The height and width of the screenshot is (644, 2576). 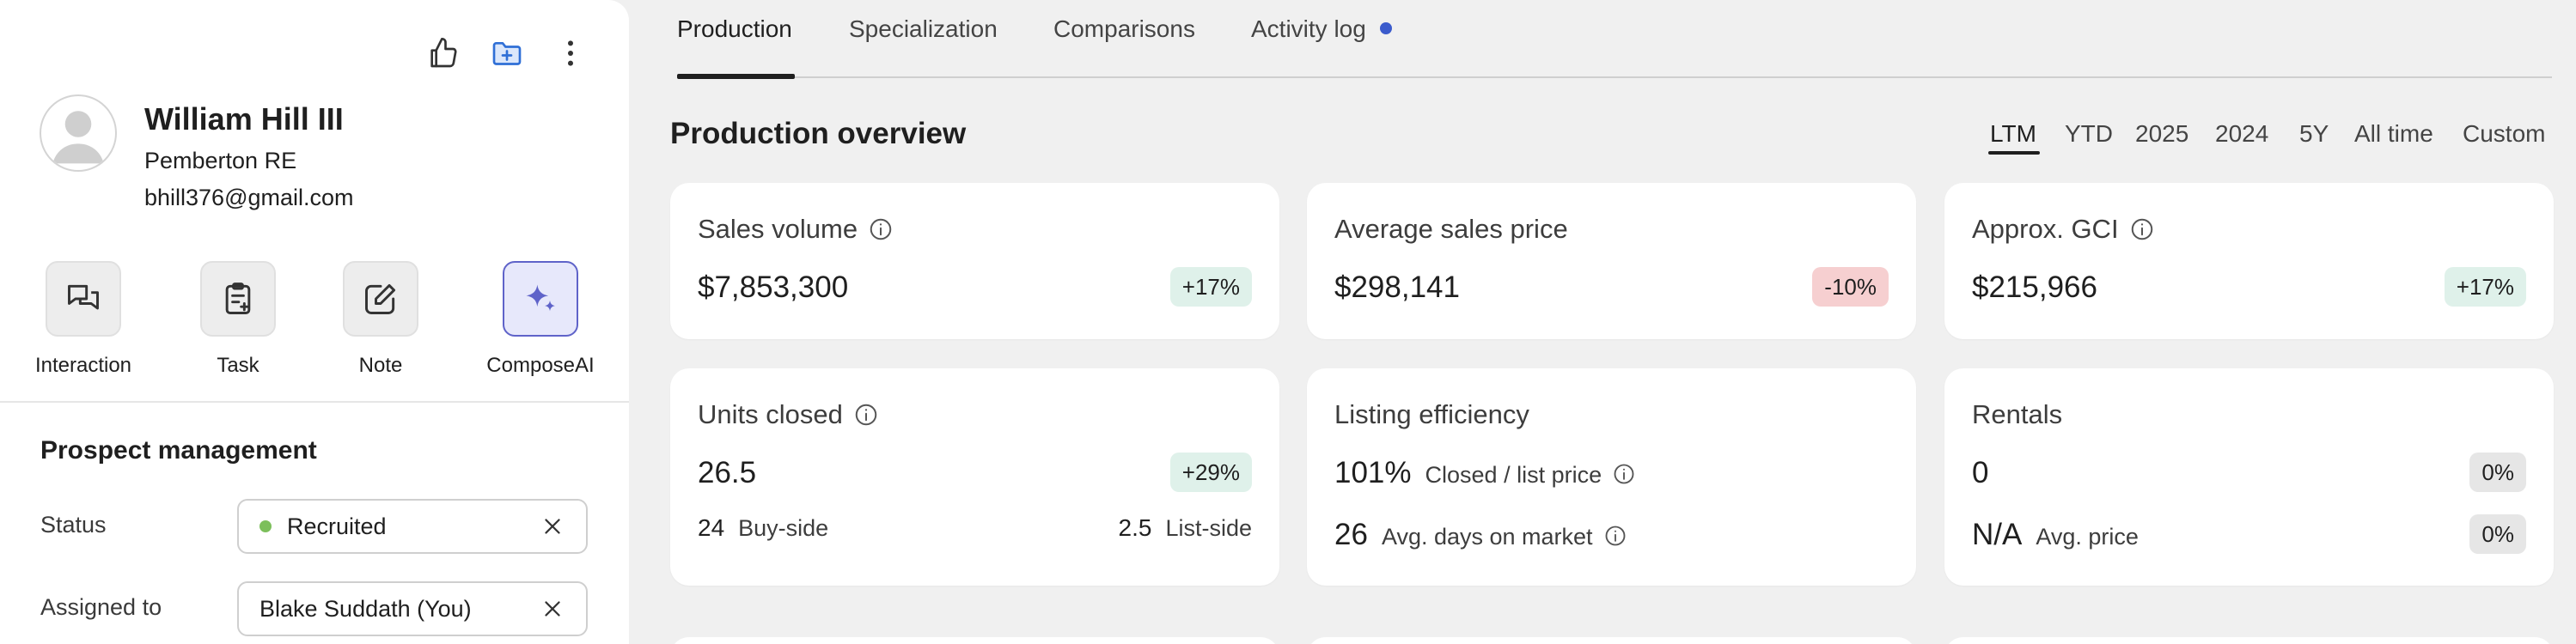 I want to click on production-overview-title: Production overview, so click(x=818, y=133).